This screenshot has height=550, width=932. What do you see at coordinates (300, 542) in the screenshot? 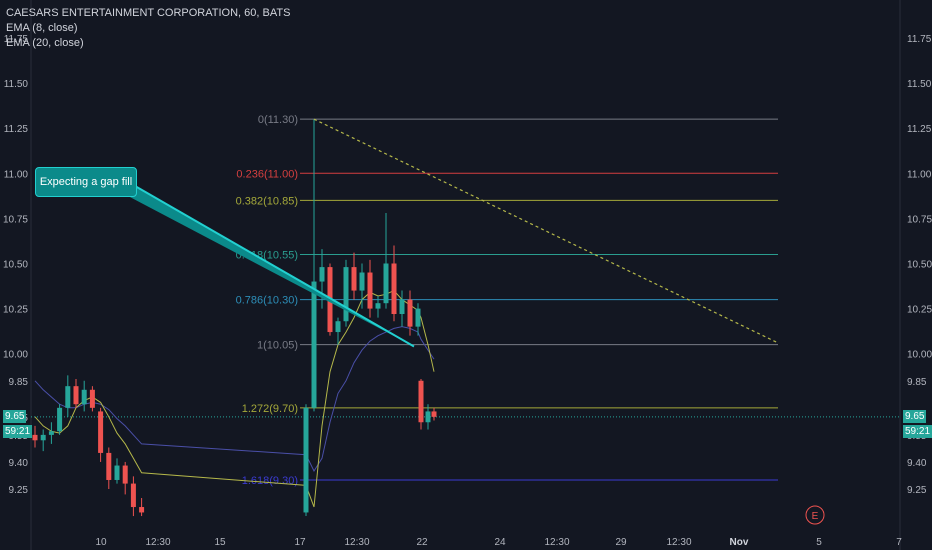
I see `x-tick-3: 17` at bounding box center [300, 542].